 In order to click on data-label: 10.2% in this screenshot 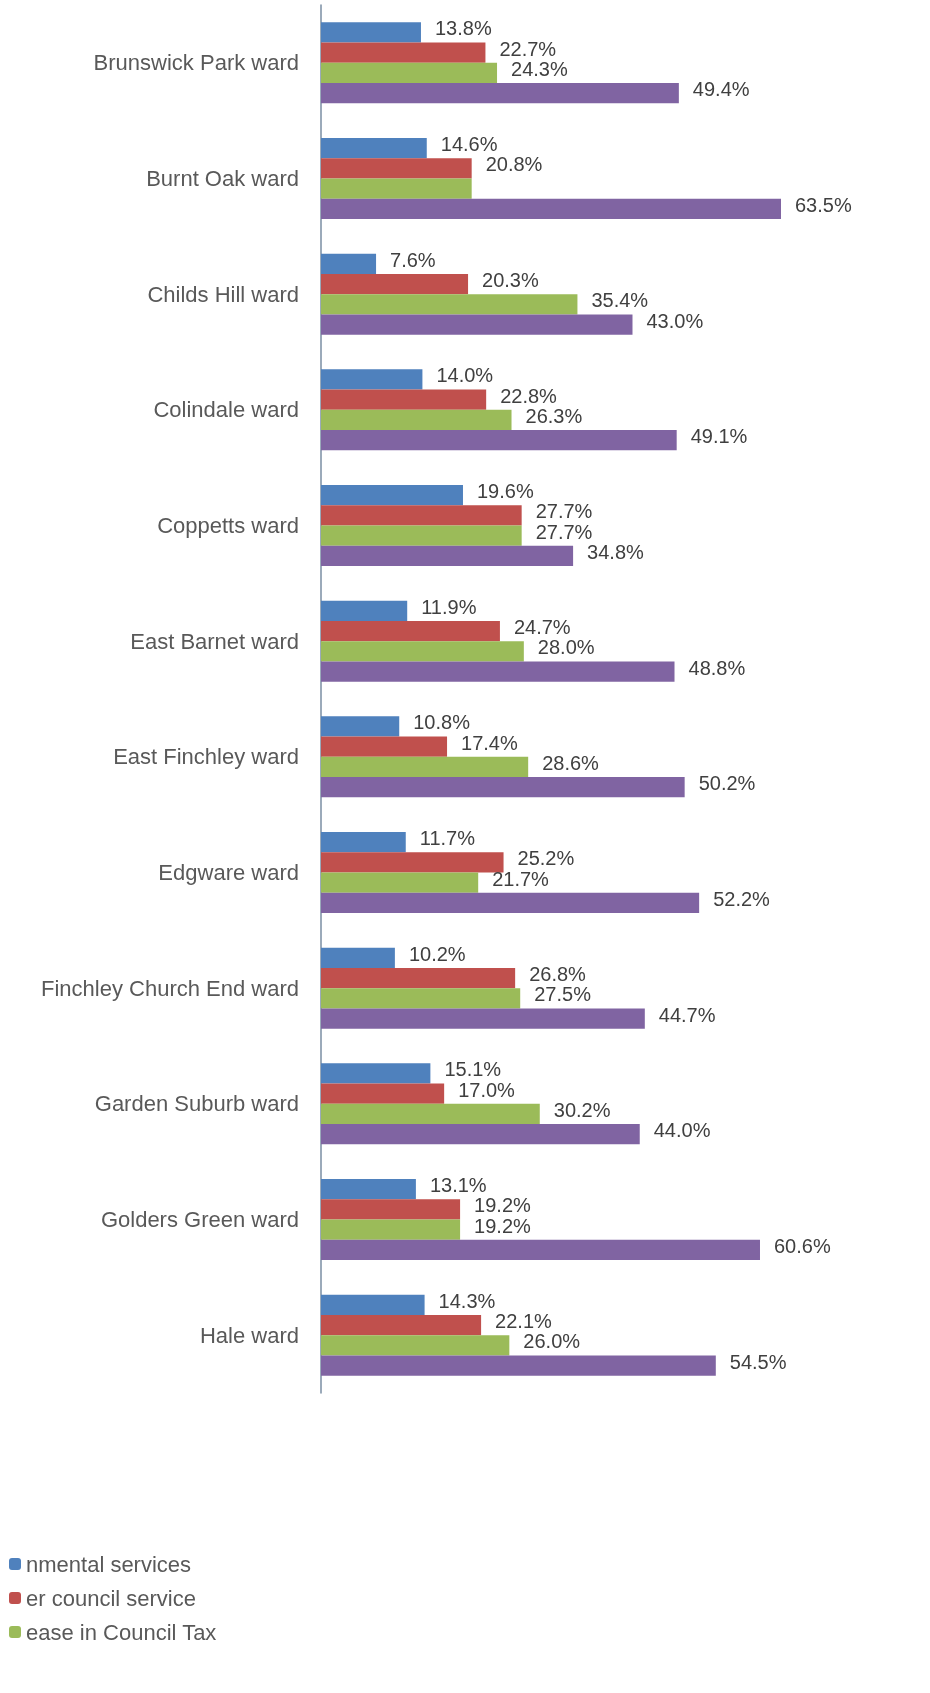, I will do `click(437, 953)`.